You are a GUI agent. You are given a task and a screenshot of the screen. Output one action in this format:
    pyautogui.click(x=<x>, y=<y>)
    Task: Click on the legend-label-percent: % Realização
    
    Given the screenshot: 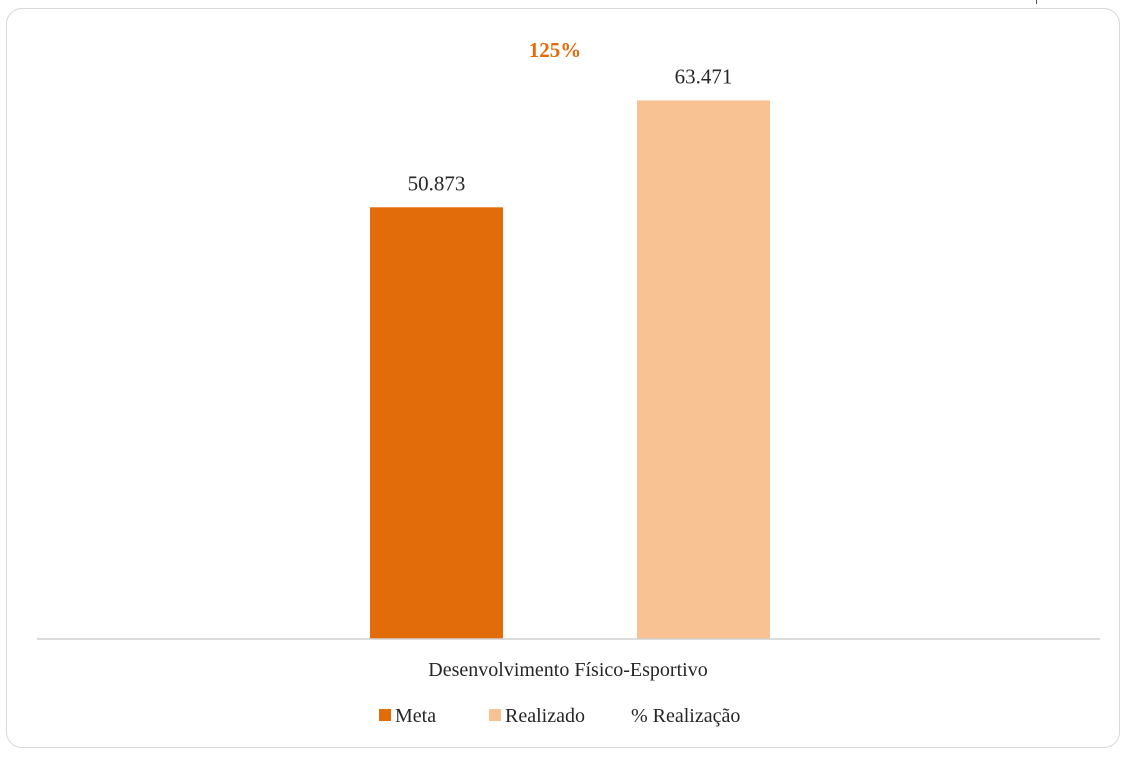 What is the action you would take?
    pyautogui.click(x=685, y=716)
    